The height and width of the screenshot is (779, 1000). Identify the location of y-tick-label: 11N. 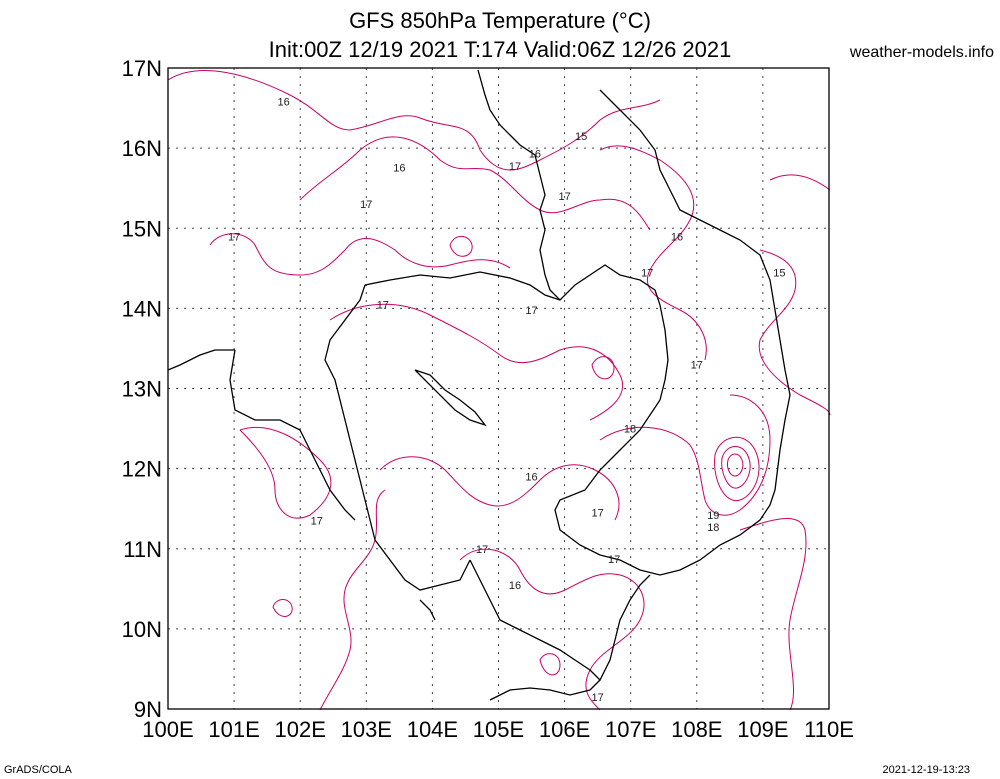
(142, 549).